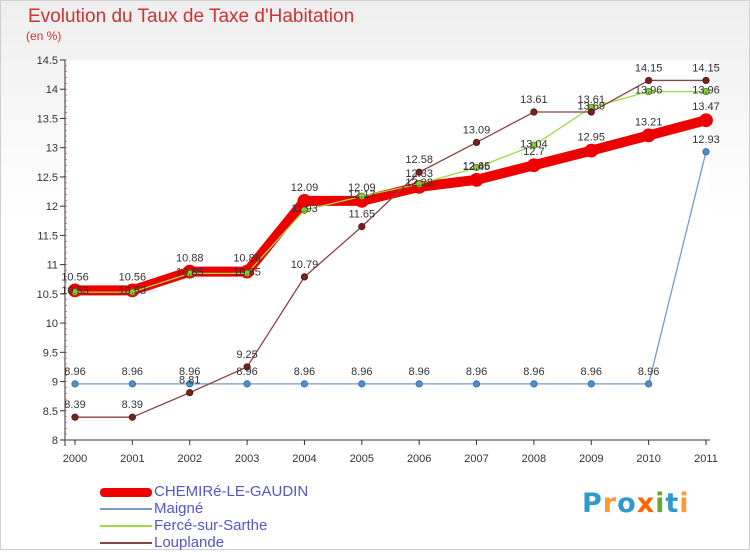  I want to click on data-label-louplande: 13.09, so click(477, 130).